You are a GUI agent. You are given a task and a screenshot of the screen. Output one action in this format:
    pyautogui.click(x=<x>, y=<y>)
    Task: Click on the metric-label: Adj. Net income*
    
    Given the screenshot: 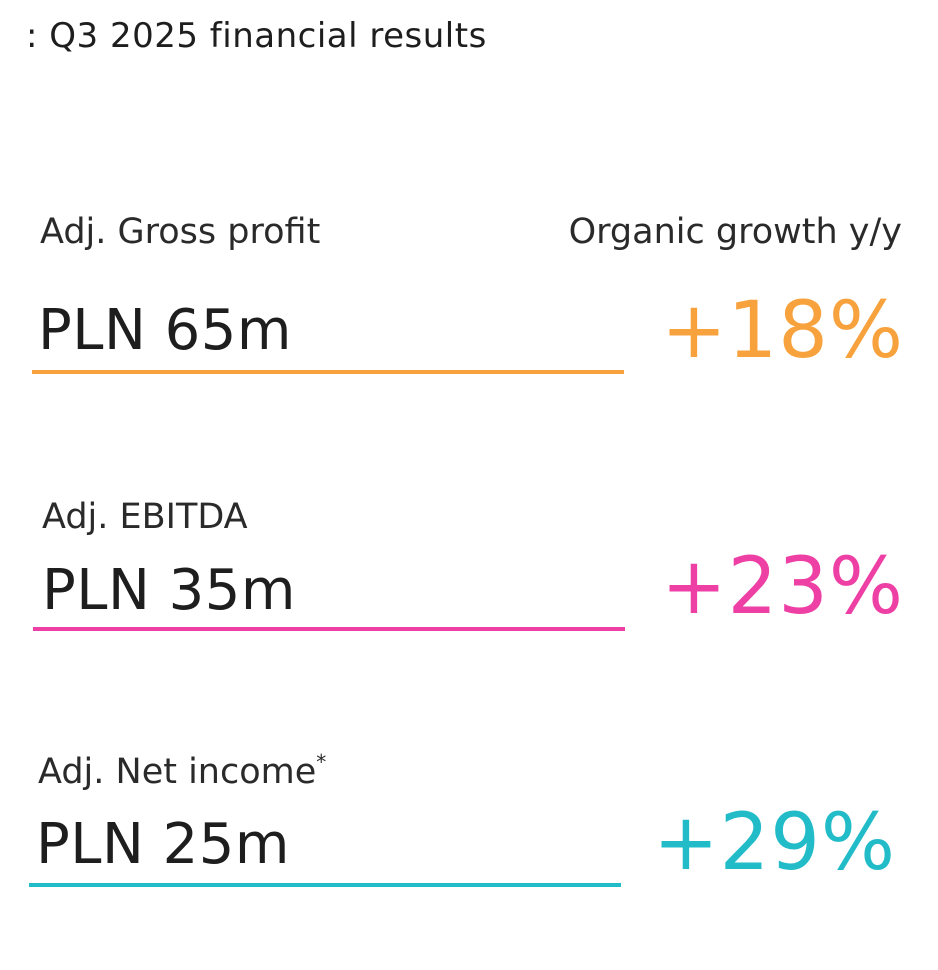 What is the action you would take?
    pyautogui.click(x=182, y=771)
    